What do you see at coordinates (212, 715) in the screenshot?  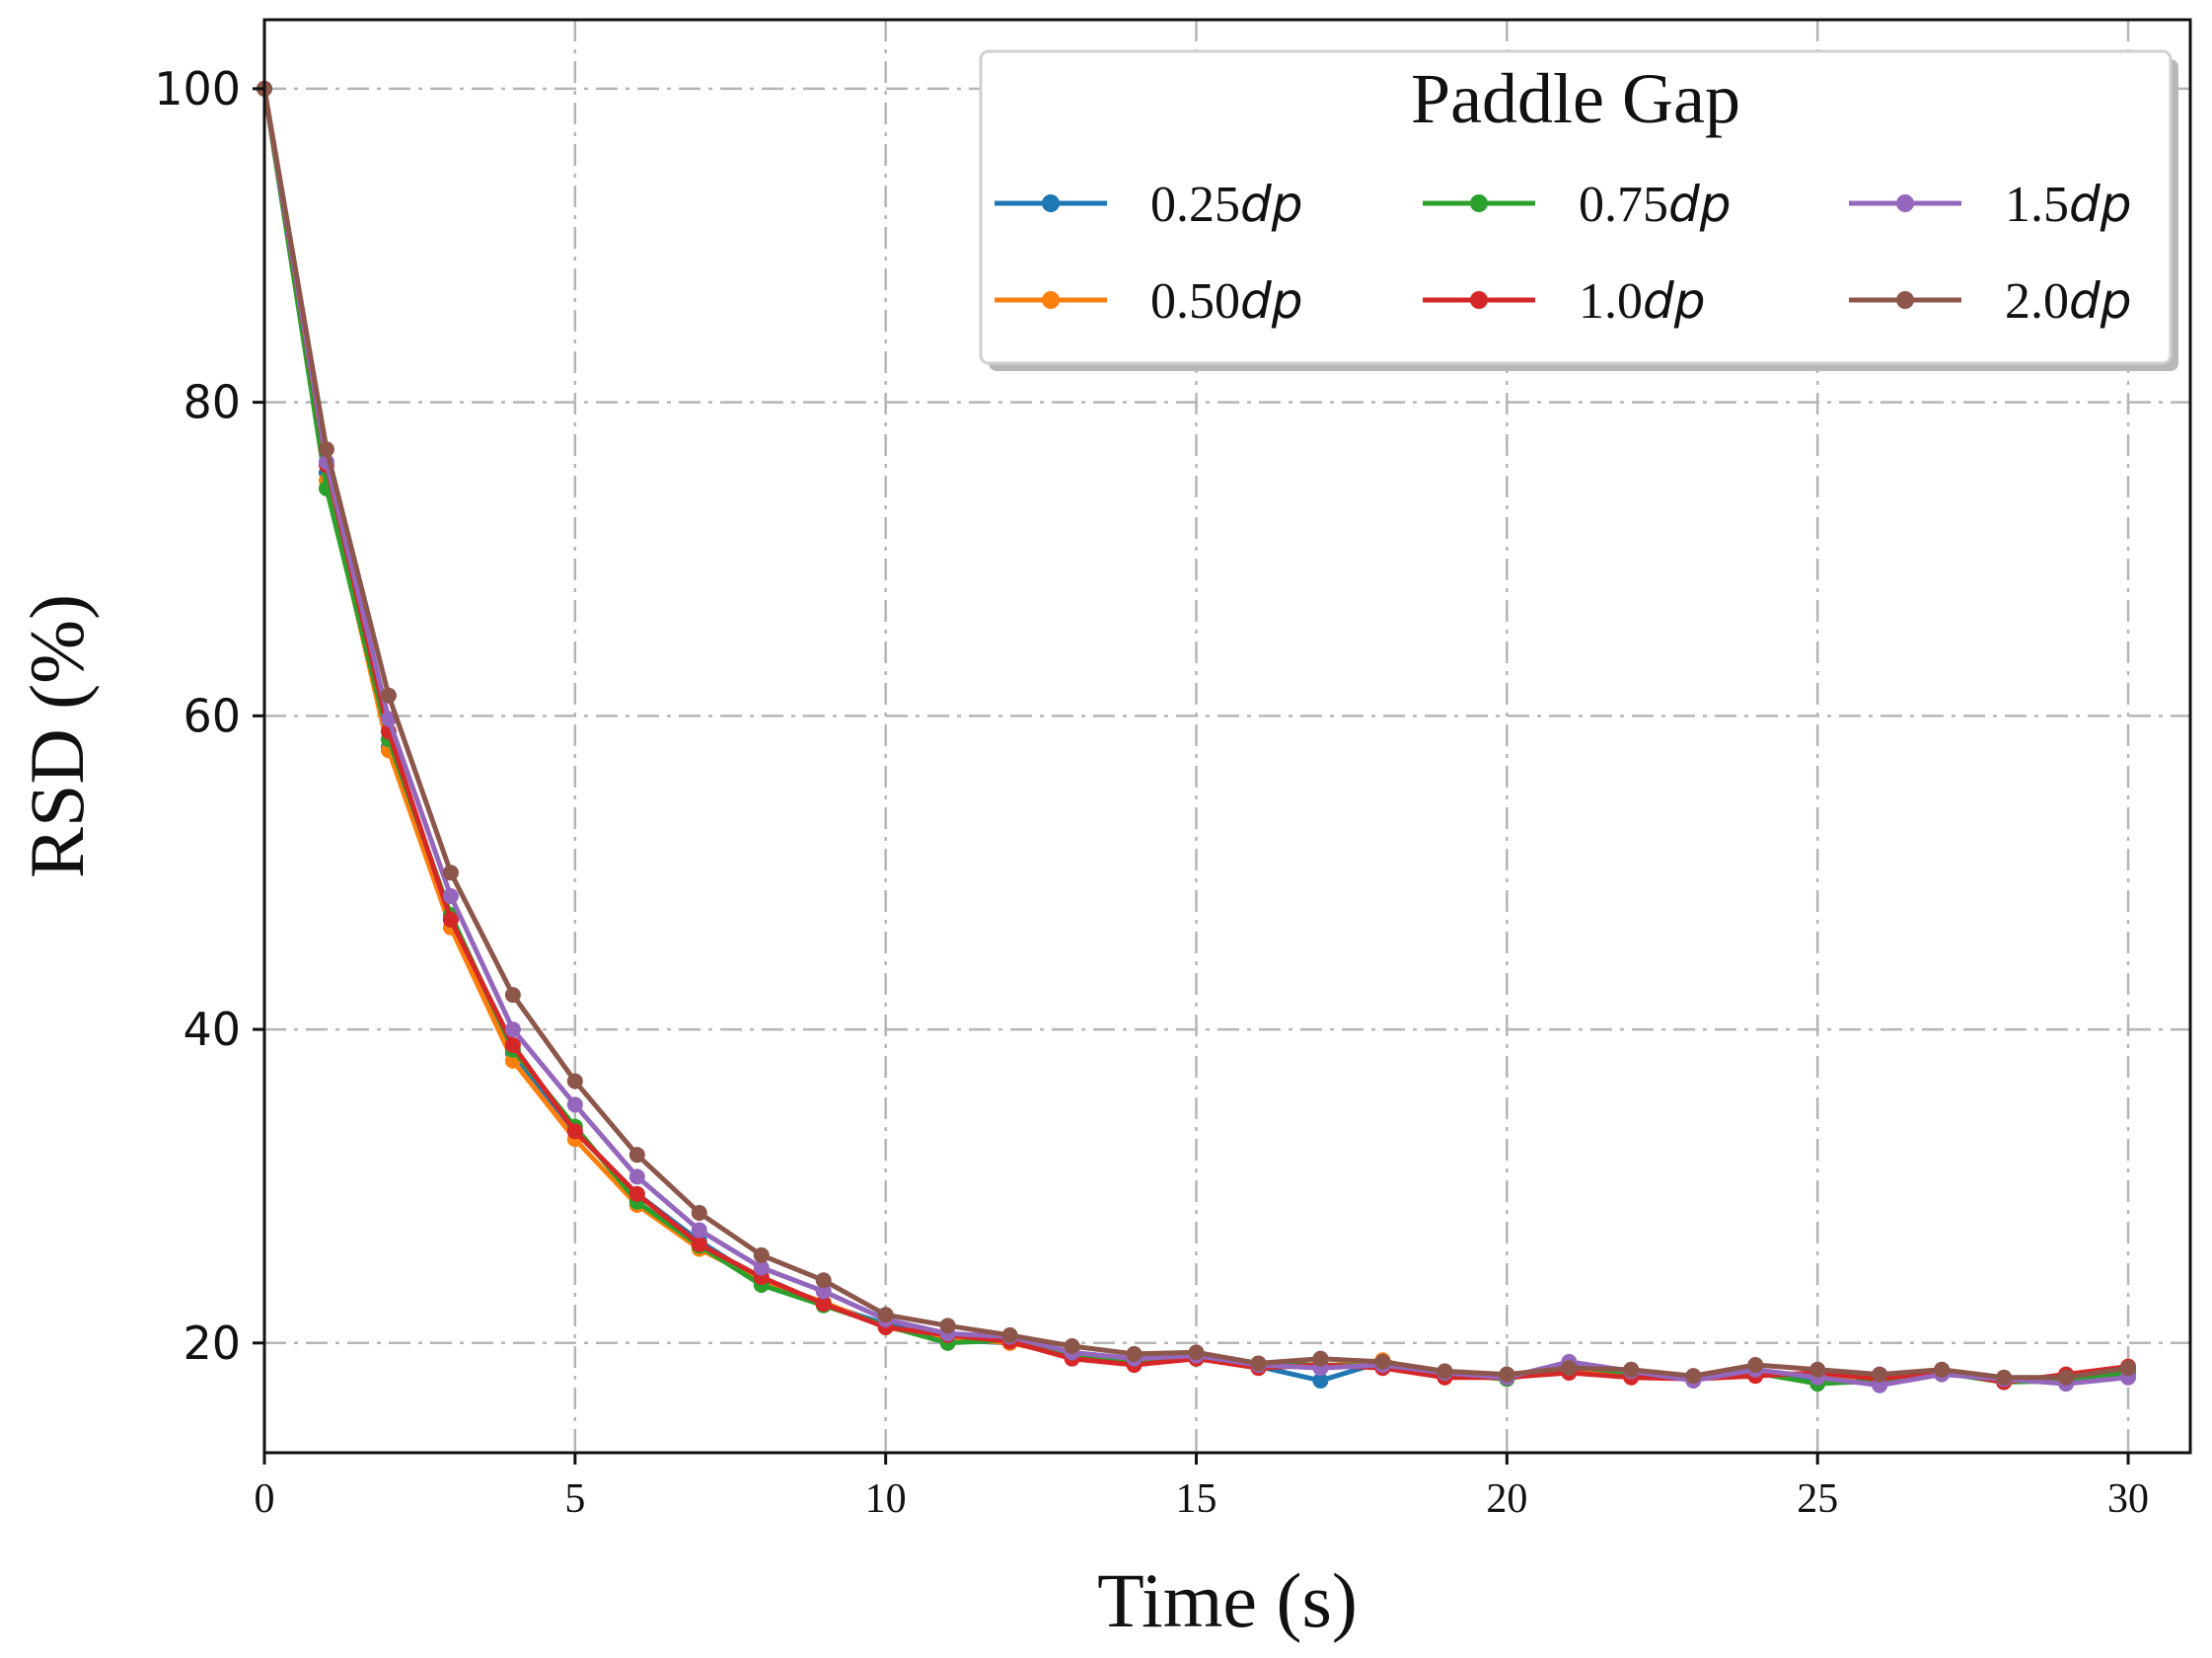 I see `y-tick-label: 60` at bounding box center [212, 715].